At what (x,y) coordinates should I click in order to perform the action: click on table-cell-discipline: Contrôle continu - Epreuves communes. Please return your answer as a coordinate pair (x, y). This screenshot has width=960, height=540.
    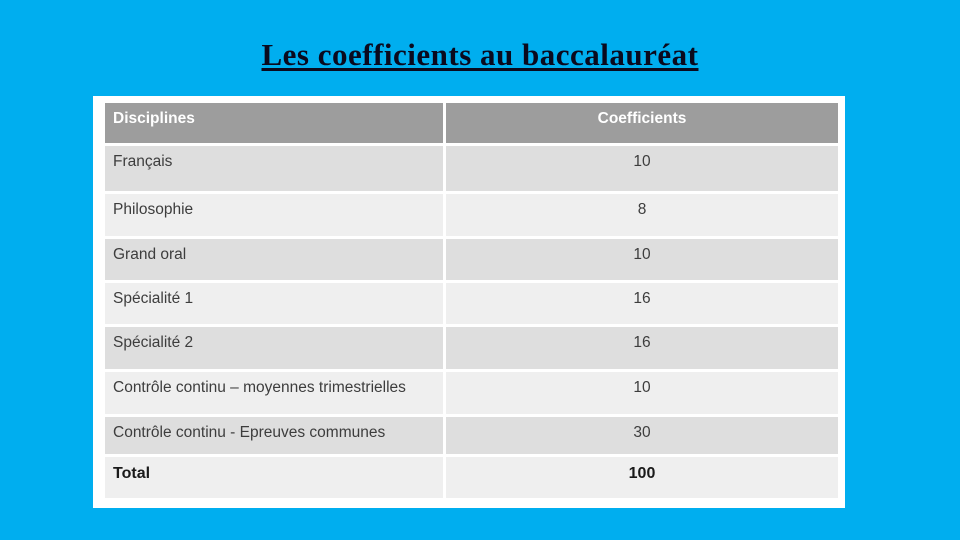
    Looking at the image, I should click on (274, 435).